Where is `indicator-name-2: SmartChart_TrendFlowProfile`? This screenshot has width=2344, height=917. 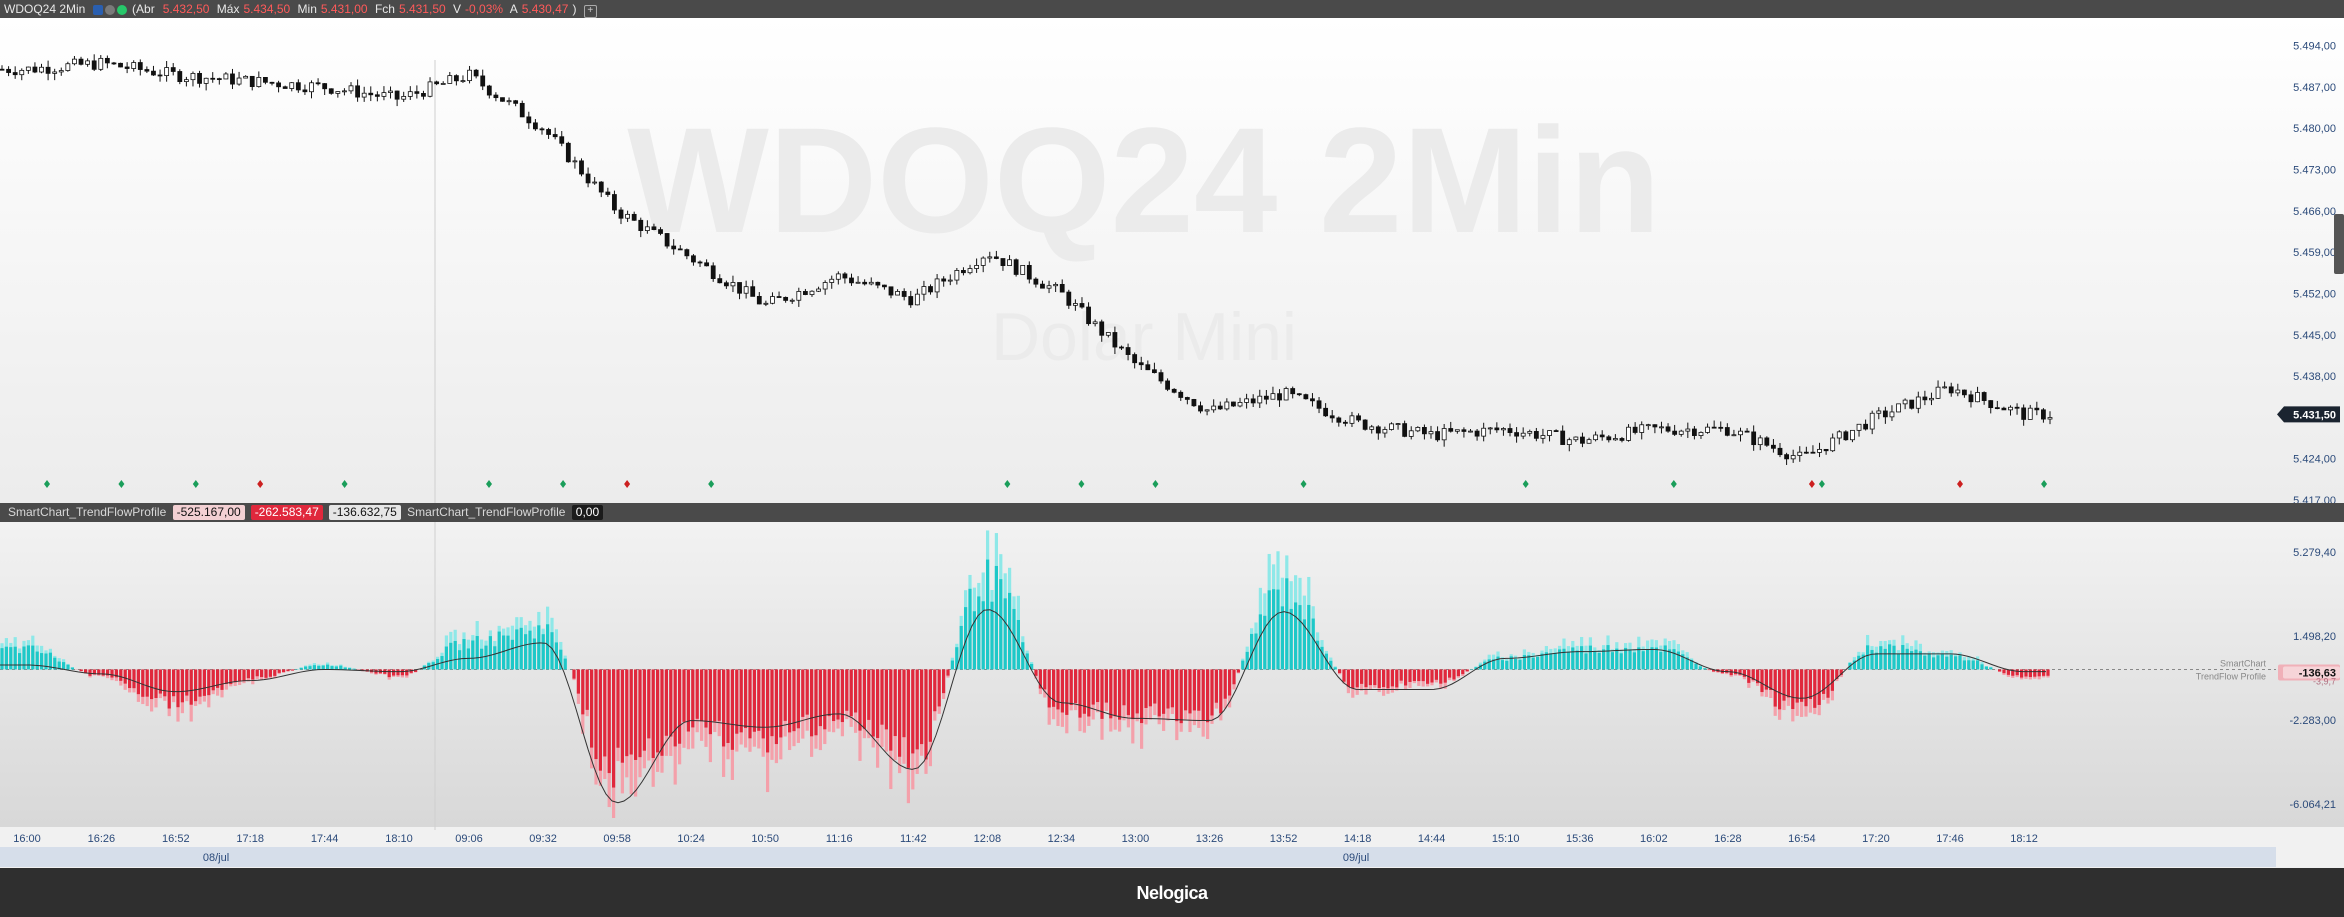
indicator-name-2: SmartChart_TrendFlowProfile is located at coordinates (486, 512).